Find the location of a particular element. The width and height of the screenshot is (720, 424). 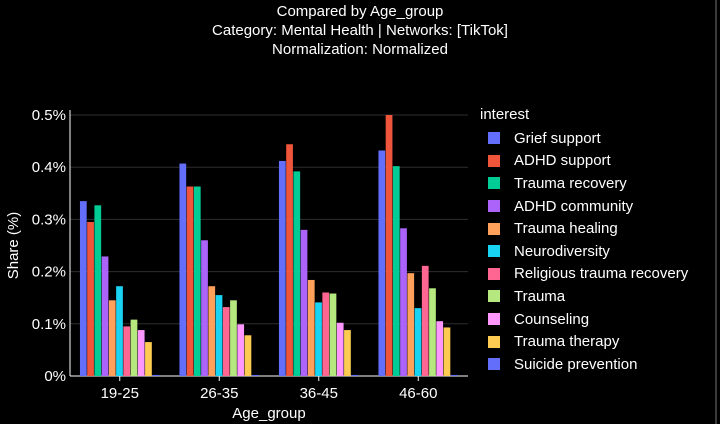

y-tick-label: 0.1% is located at coordinates (49, 324).